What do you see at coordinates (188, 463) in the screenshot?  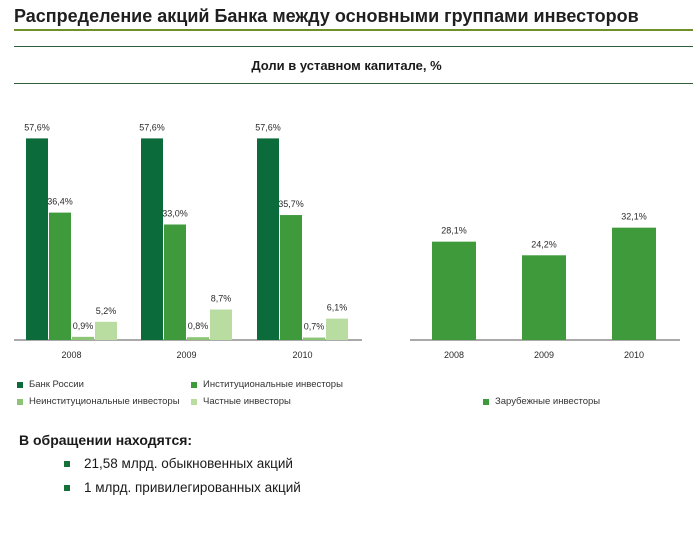 I see `note-text: 21,58 млрд. обыкновенных акций` at bounding box center [188, 463].